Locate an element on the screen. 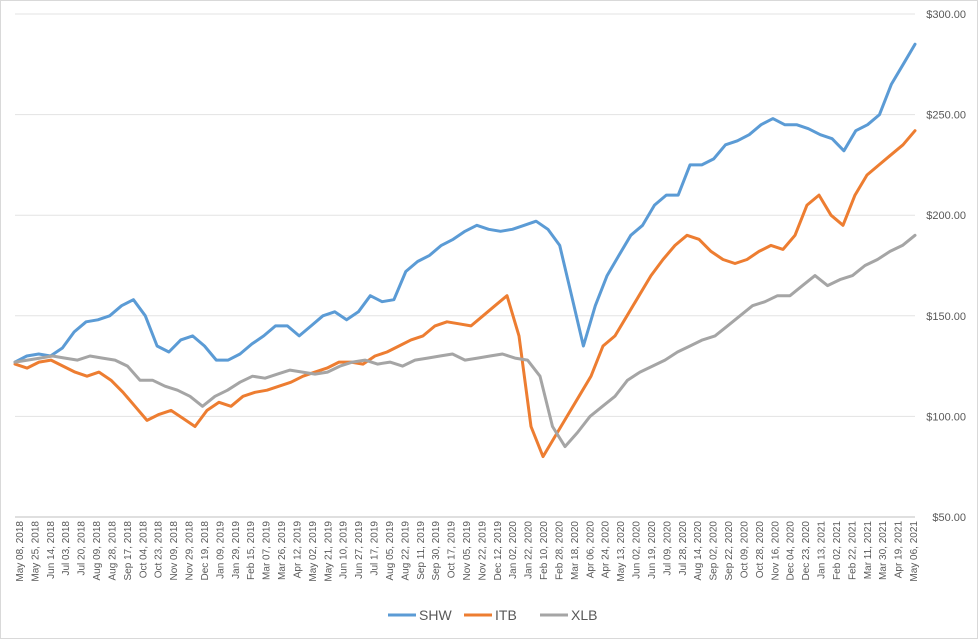  x-tick-label: Dec 19, 2018 is located at coordinates (205, 551).